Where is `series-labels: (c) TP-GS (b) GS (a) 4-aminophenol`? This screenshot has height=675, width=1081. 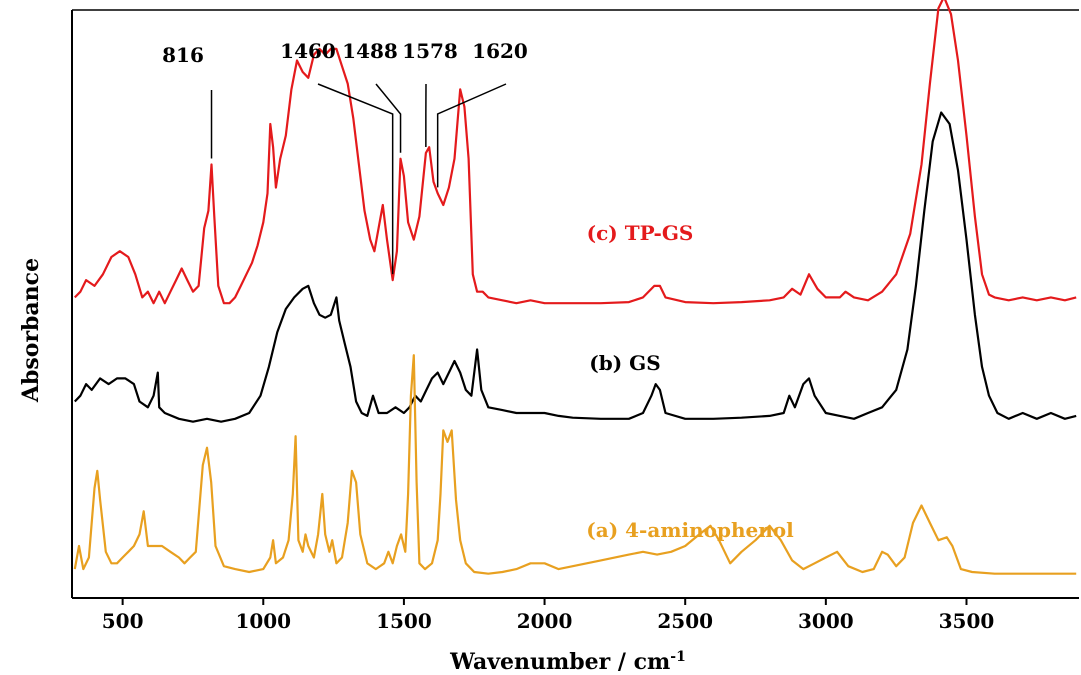
series-labels: (c) TP-GS (b) GS (a) 4-aminophenol is located at coordinates (690, 381).